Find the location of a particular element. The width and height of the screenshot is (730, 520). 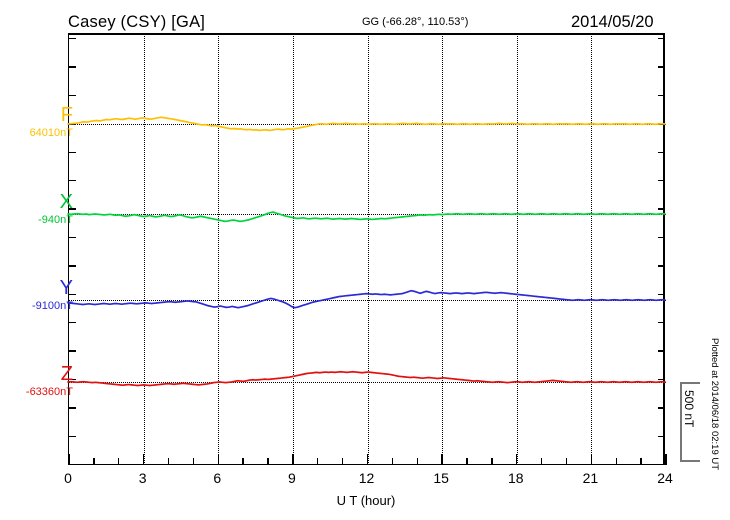

baseline-y is located at coordinates (367, 300).